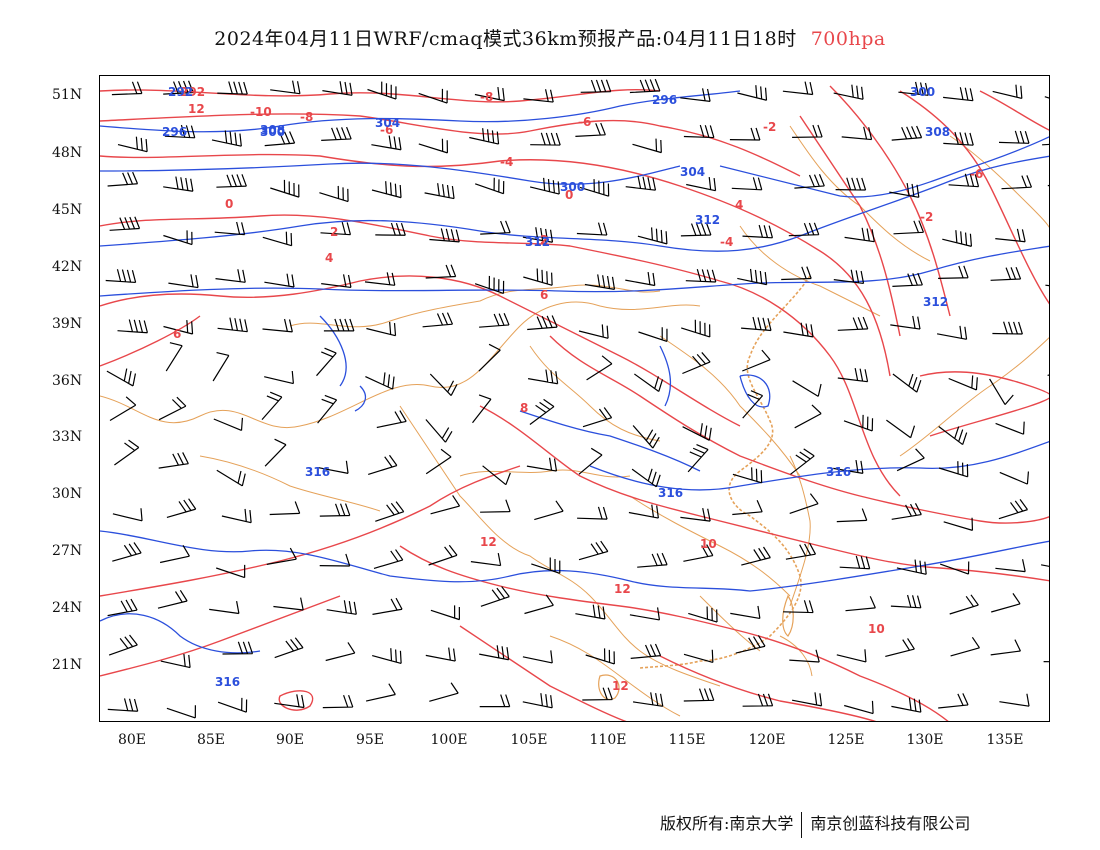  I want to click on temperature-label: -10, so click(261, 112).